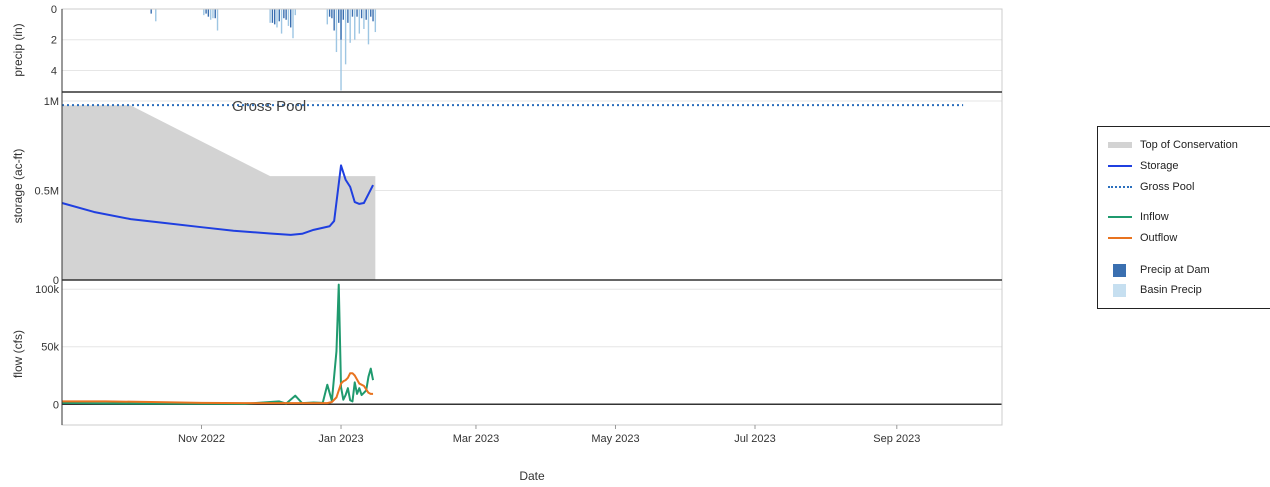  I want to click on inflow-line, so click(218, 344).